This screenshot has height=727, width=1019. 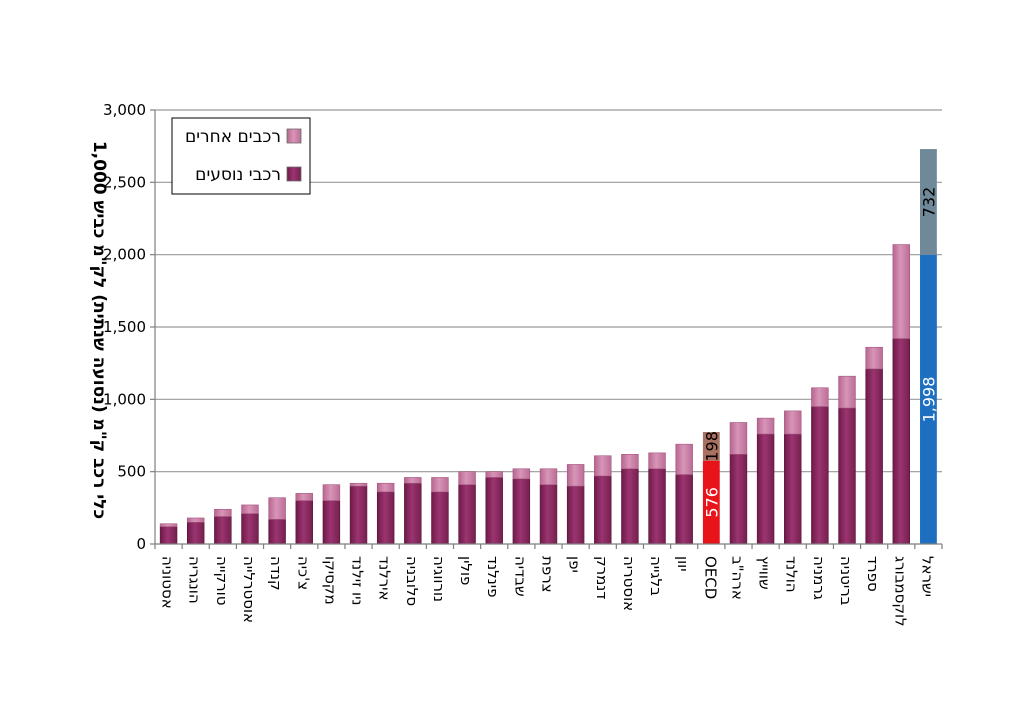 I want to click on legend-swatch-other, so click(x=294, y=136).